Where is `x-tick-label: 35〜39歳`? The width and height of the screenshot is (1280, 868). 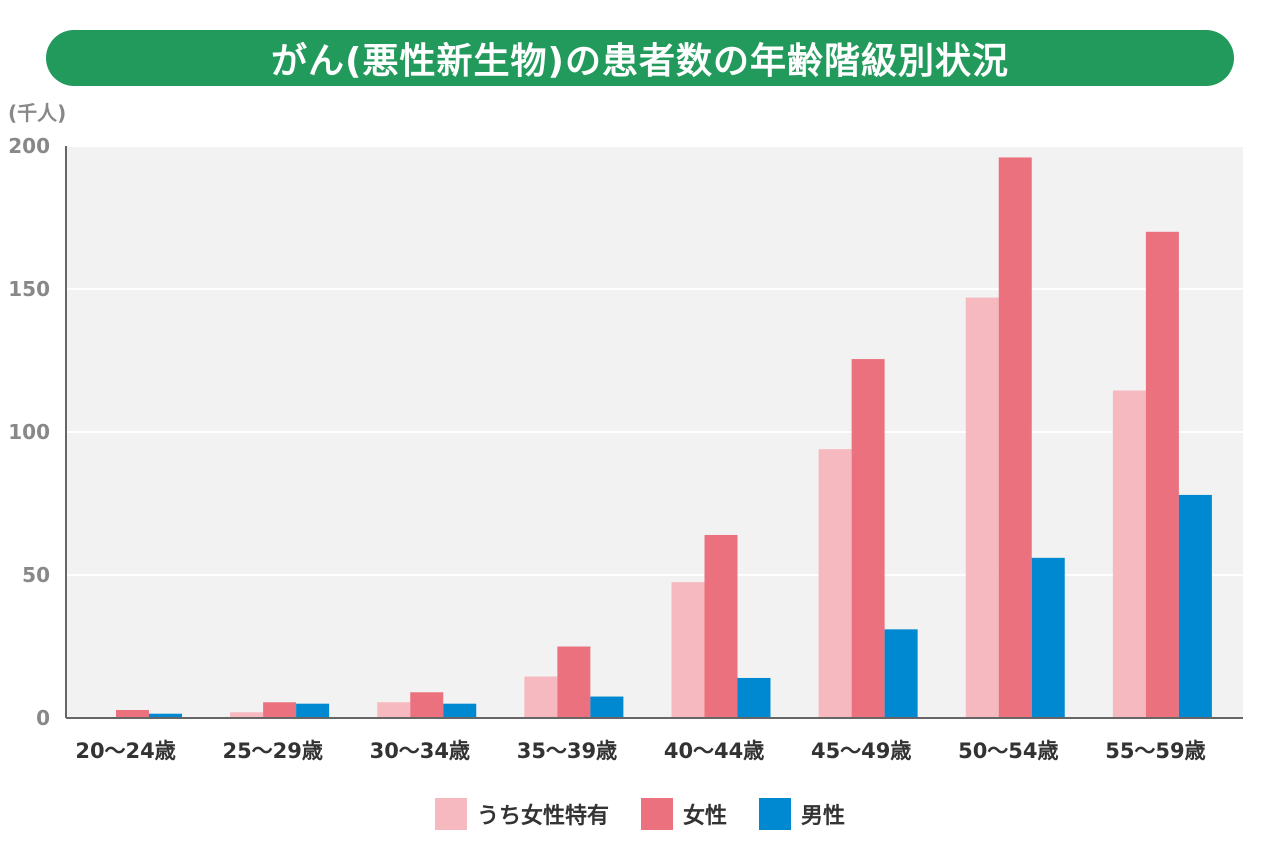
x-tick-label: 35〜39歳 is located at coordinates (567, 751).